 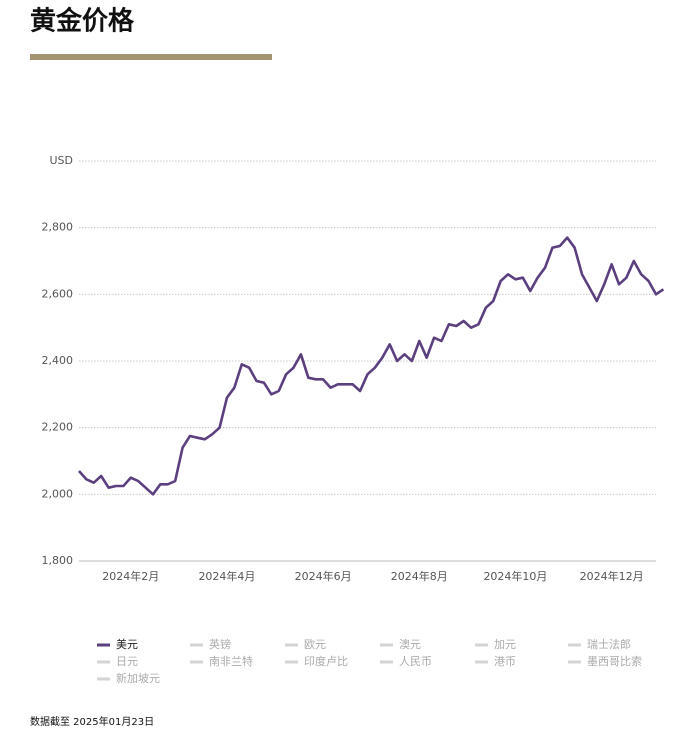 I want to click on x-tick-label: 2024年2月, so click(x=130, y=576).